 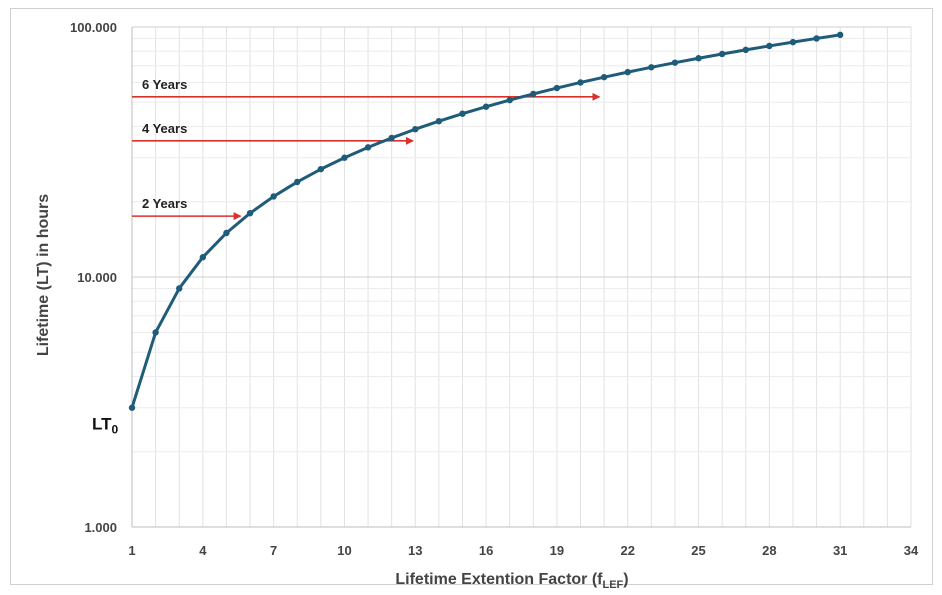 I want to click on x-tick-label: 4, so click(x=203, y=550).